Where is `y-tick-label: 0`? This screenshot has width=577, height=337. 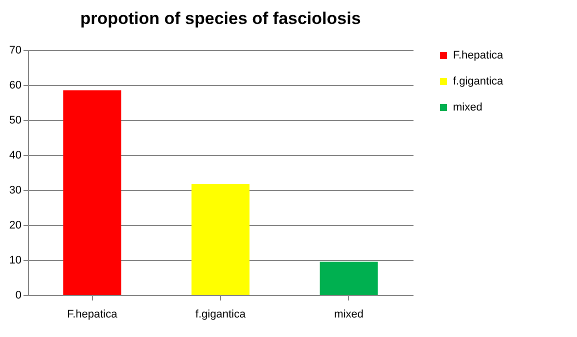 y-tick-label: 0 is located at coordinates (18, 296).